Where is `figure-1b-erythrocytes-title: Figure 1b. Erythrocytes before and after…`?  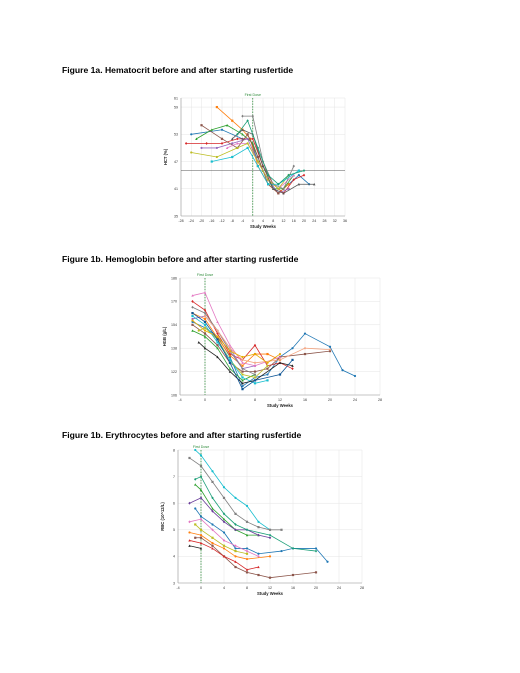
figure-1b-erythrocytes-title: Figure 1b. Erythrocytes before and after… is located at coordinates (182, 435).